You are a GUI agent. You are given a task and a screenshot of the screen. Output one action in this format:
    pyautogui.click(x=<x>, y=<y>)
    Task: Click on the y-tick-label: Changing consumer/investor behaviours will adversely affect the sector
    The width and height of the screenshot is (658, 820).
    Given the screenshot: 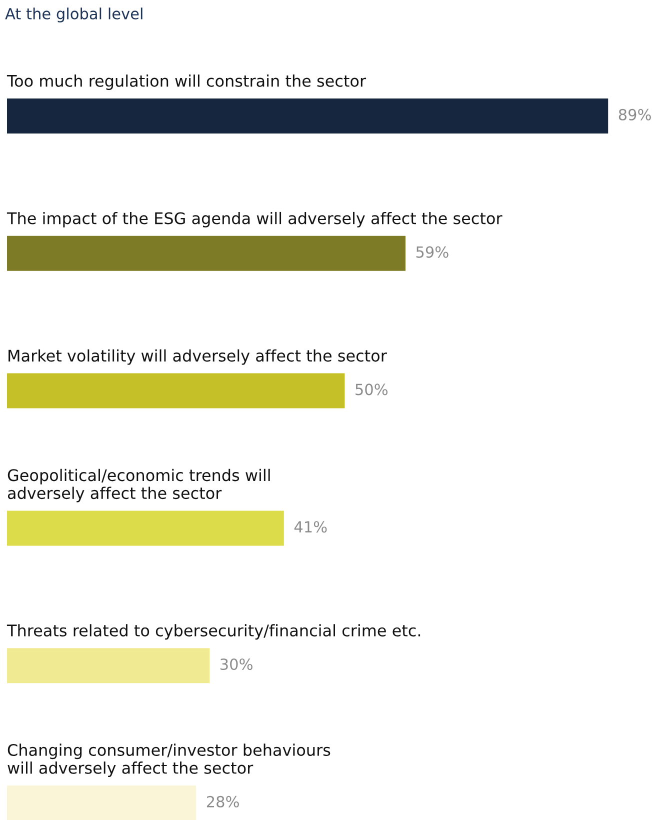 What is the action you would take?
    pyautogui.click(x=169, y=760)
    